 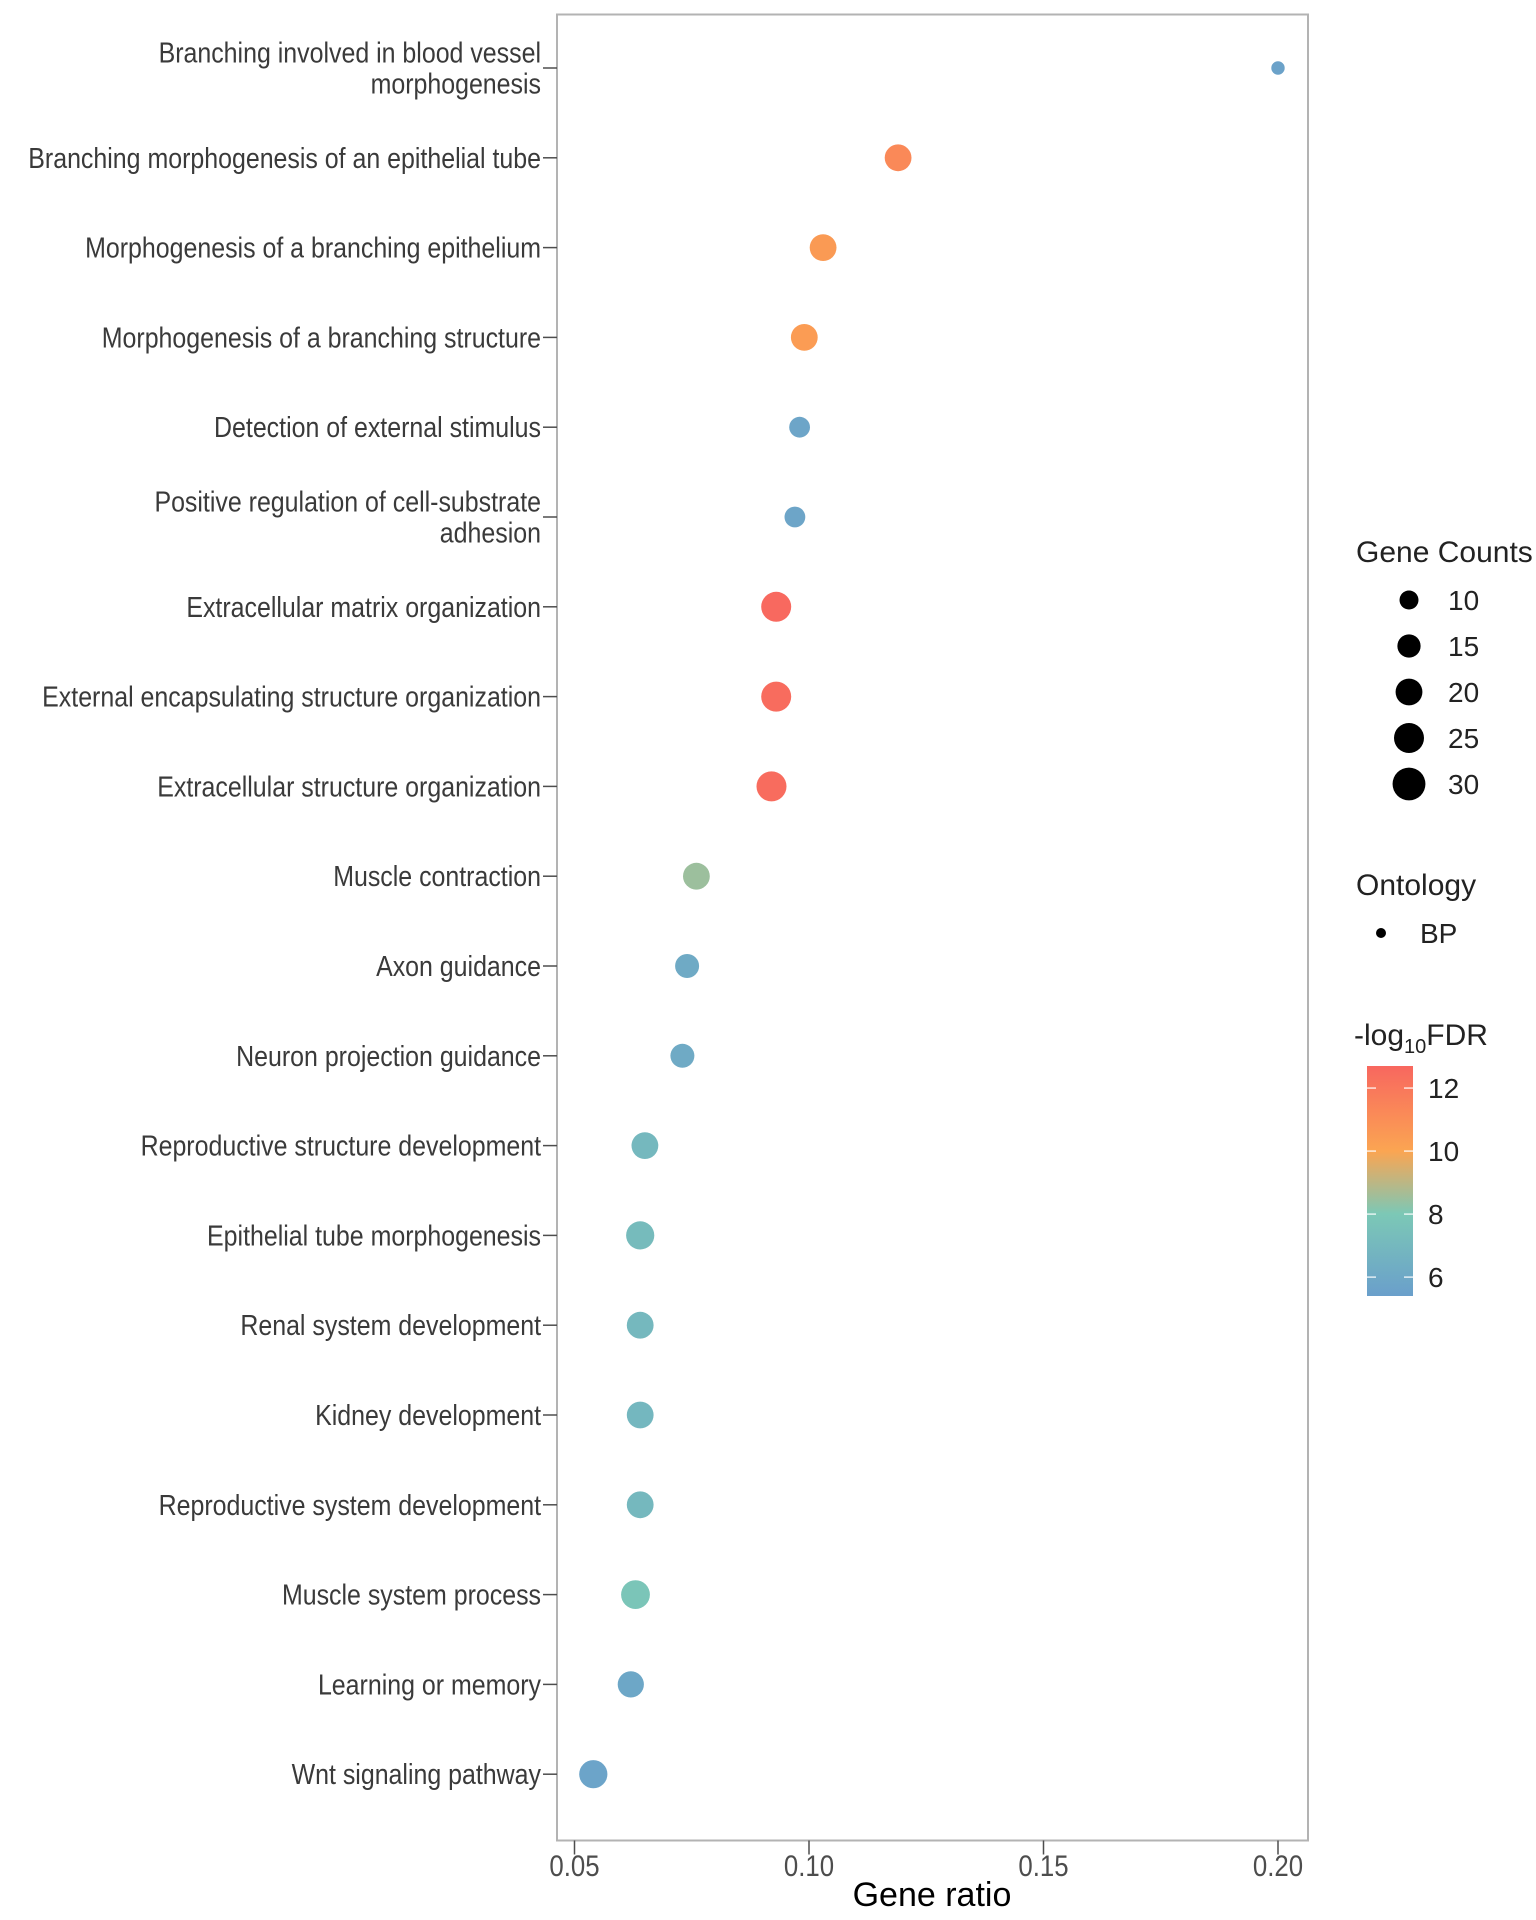 What do you see at coordinates (1436, 1277) in the screenshot?
I see `colorbar-tick-label: 6` at bounding box center [1436, 1277].